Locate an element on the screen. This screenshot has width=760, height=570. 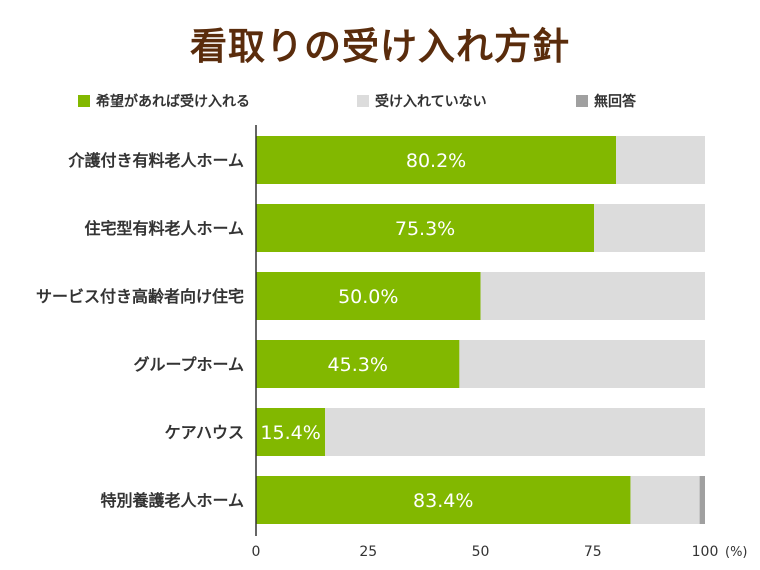
legend-swatch-no-answer is located at coordinates (582, 101).